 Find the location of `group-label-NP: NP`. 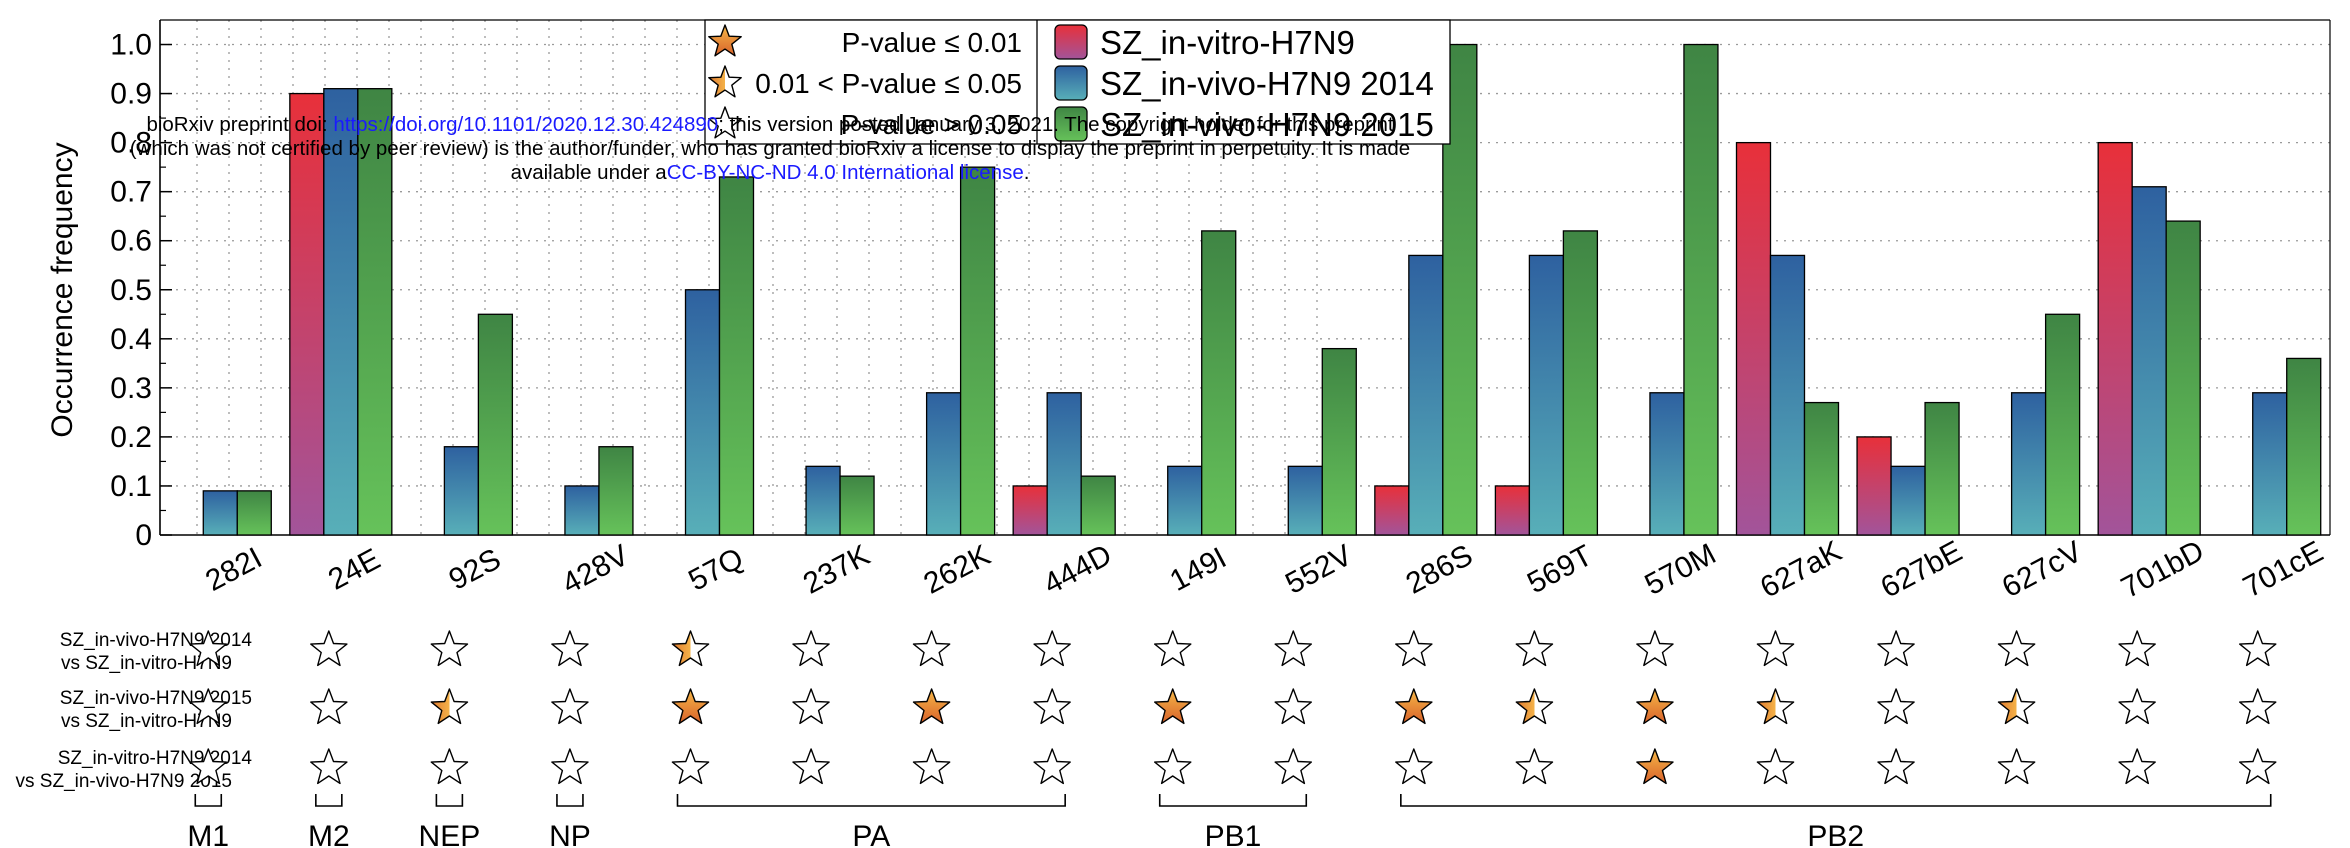

group-label-NP: NP is located at coordinates (570, 834).